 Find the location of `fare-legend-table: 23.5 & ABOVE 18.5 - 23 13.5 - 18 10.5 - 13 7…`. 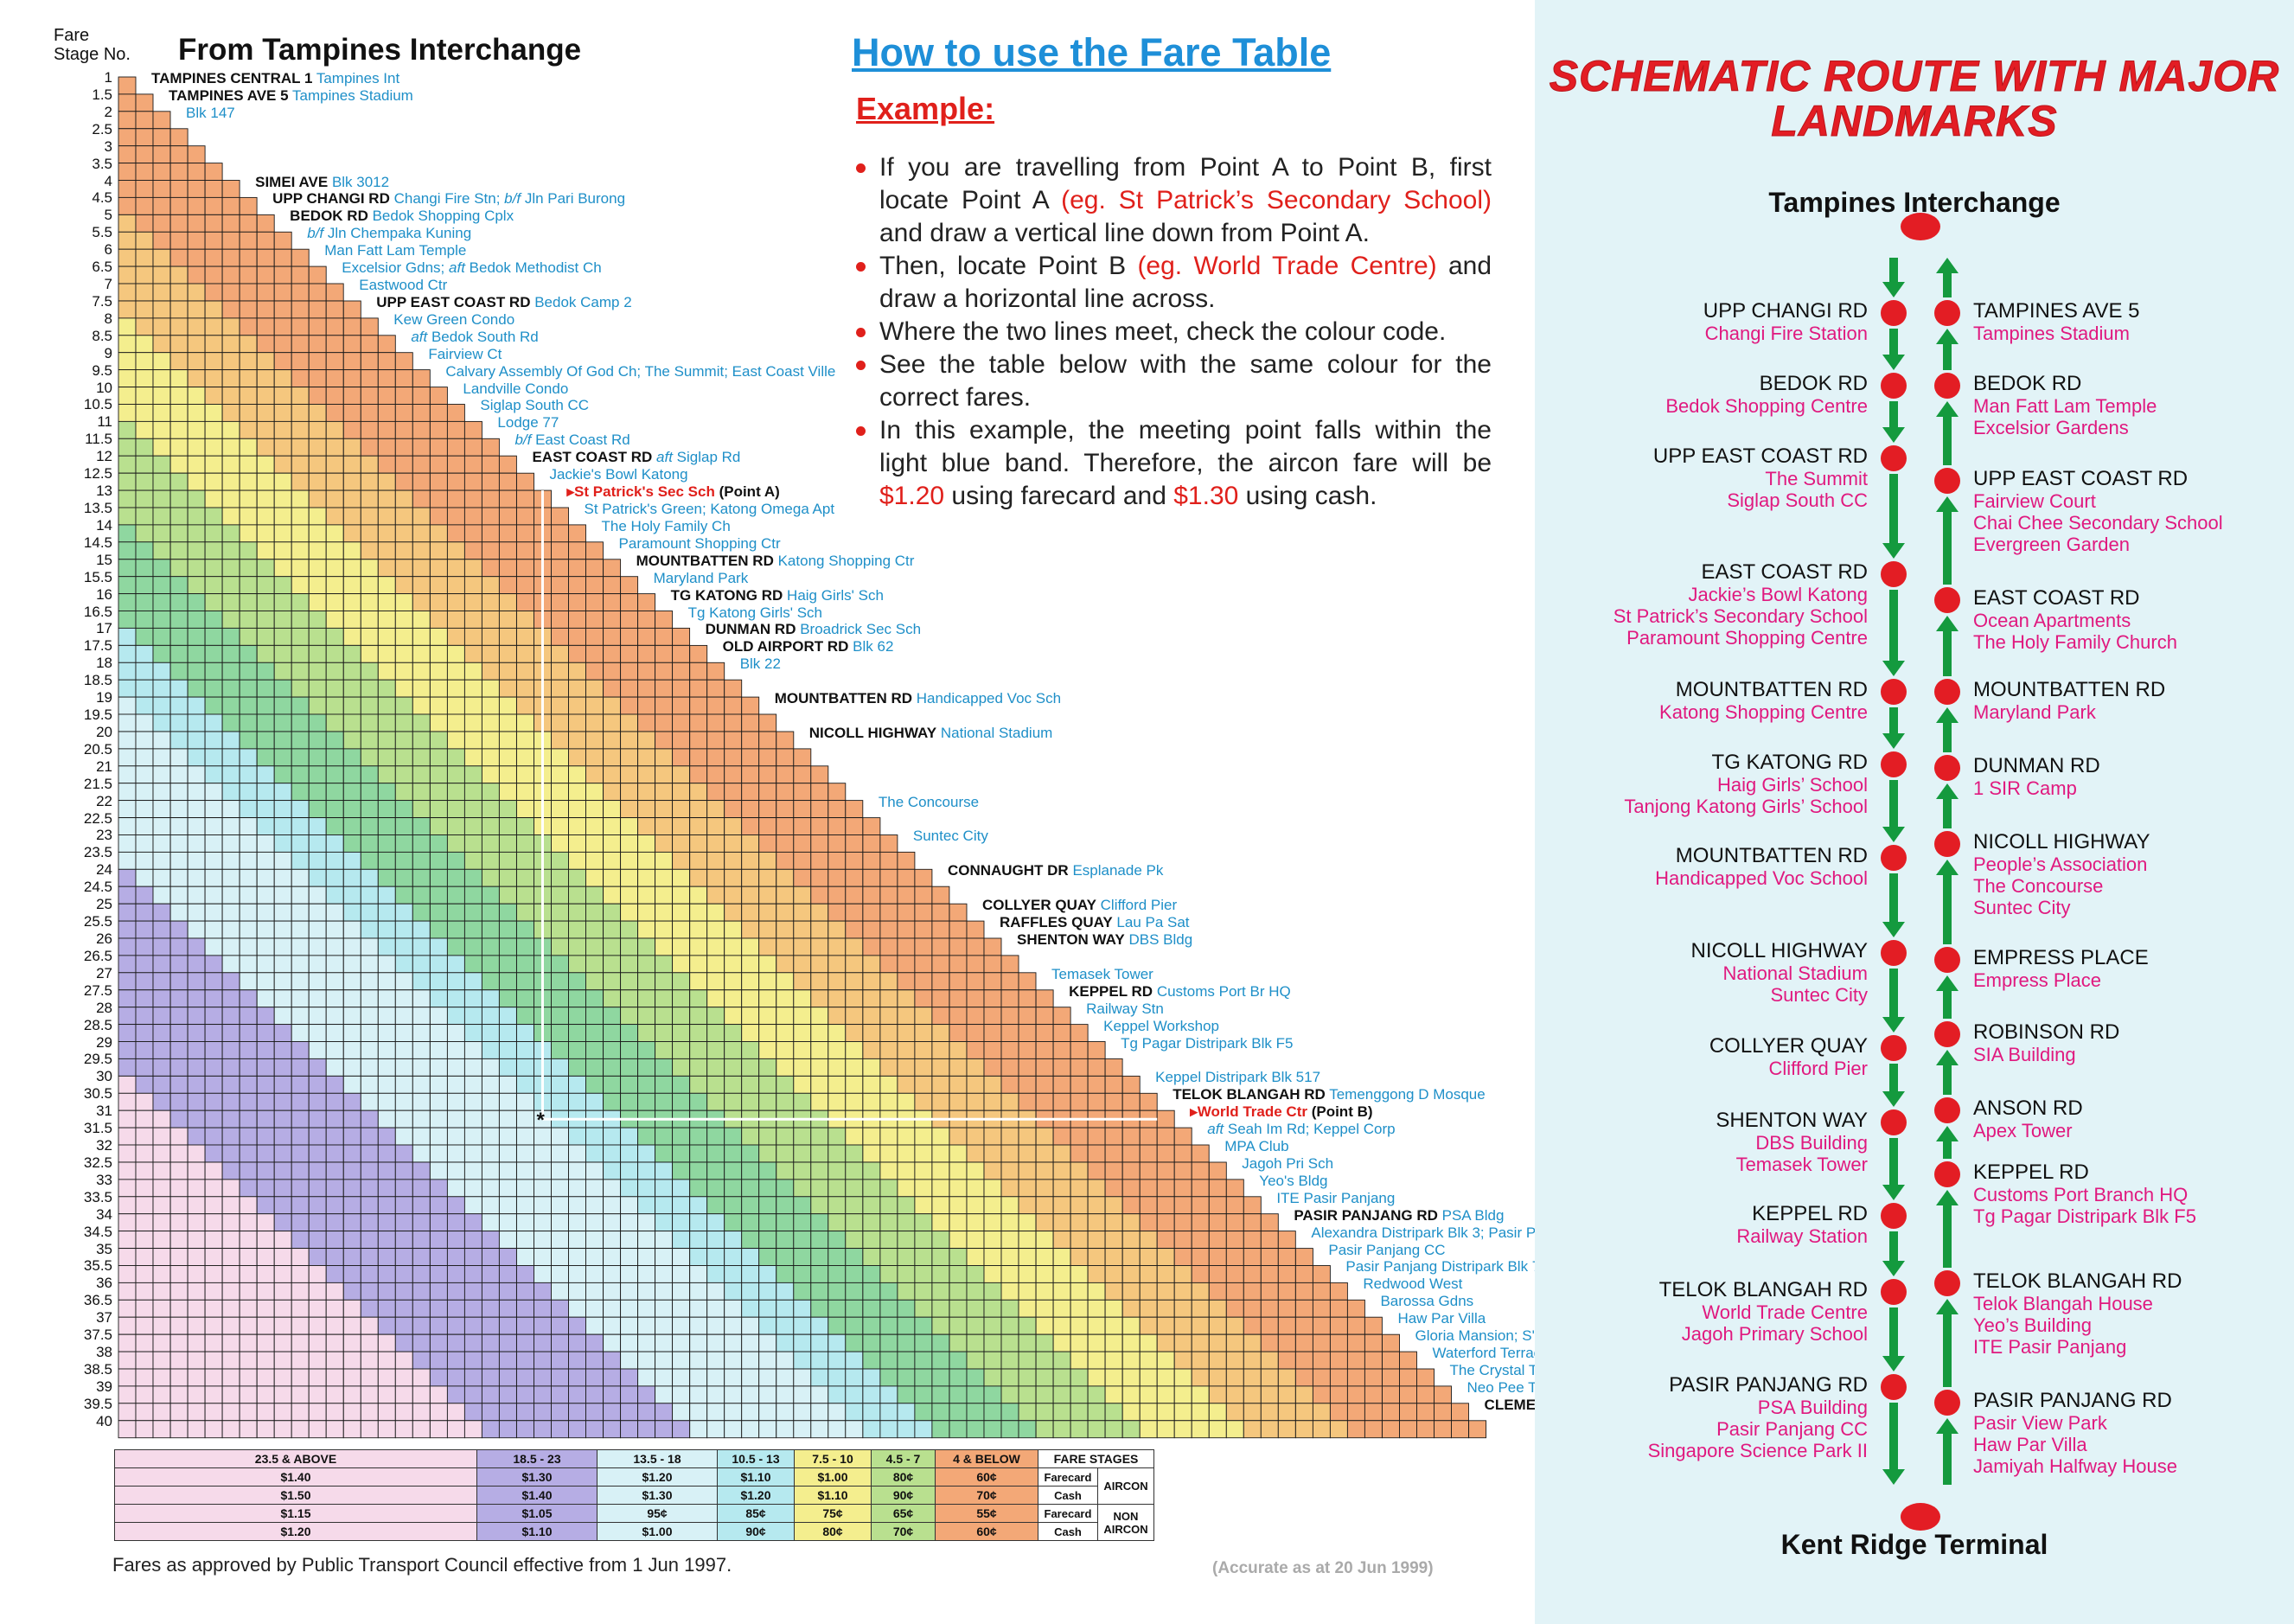

fare-legend-table: 23.5 & ABOVE 18.5 - 23 13.5 - 18 10.5 - 13 7… is located at coordinates (634, 1495).